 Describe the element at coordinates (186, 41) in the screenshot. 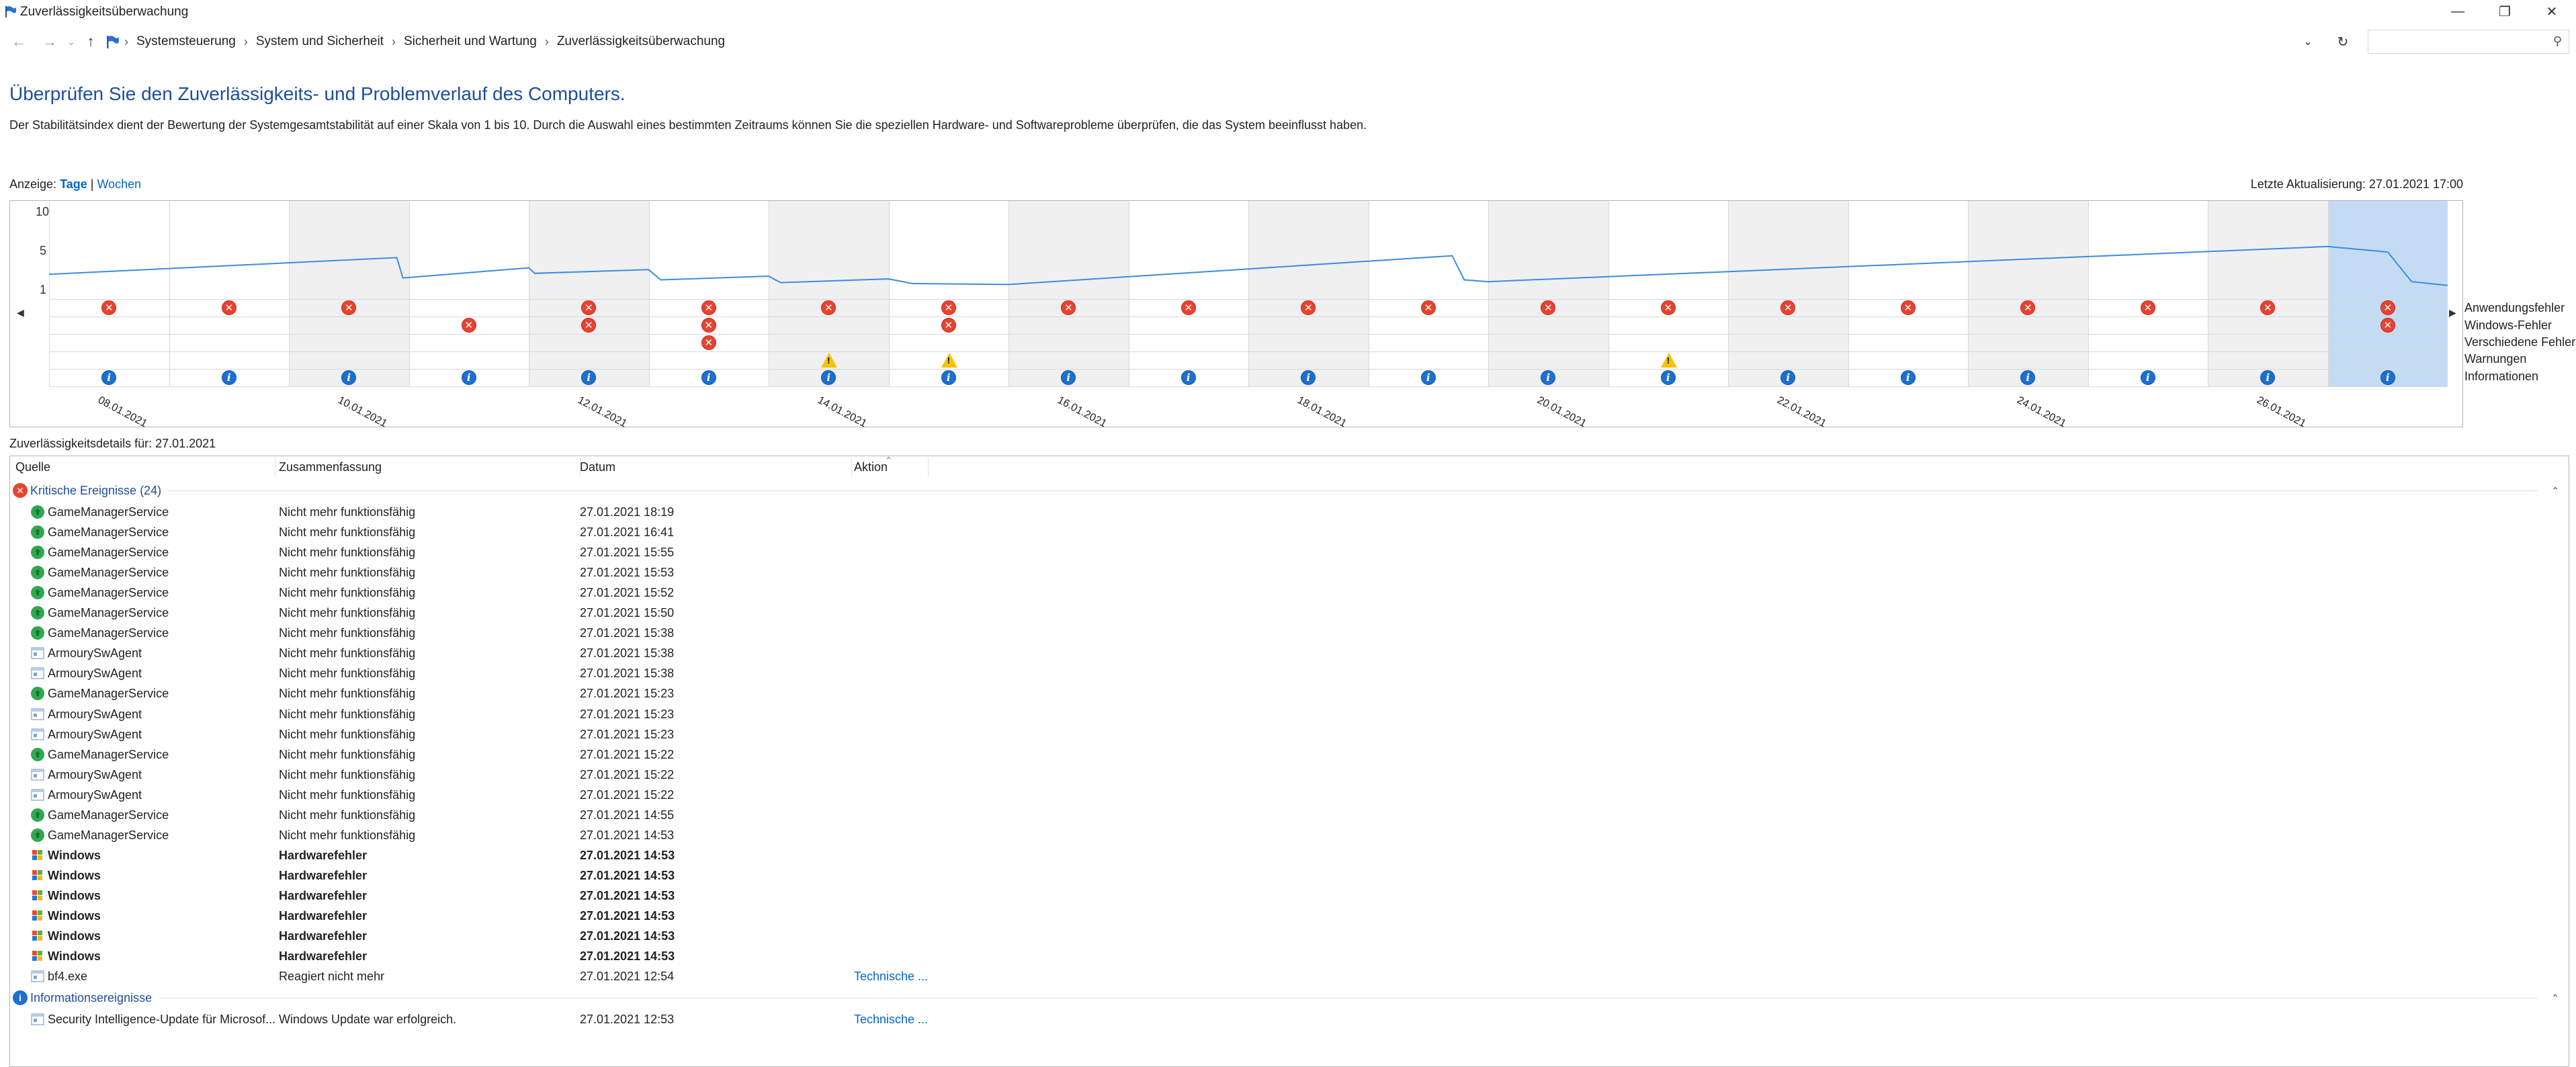

I see `breadcrumb-item-systemsteuerung: Systemsteuerung` at that location.